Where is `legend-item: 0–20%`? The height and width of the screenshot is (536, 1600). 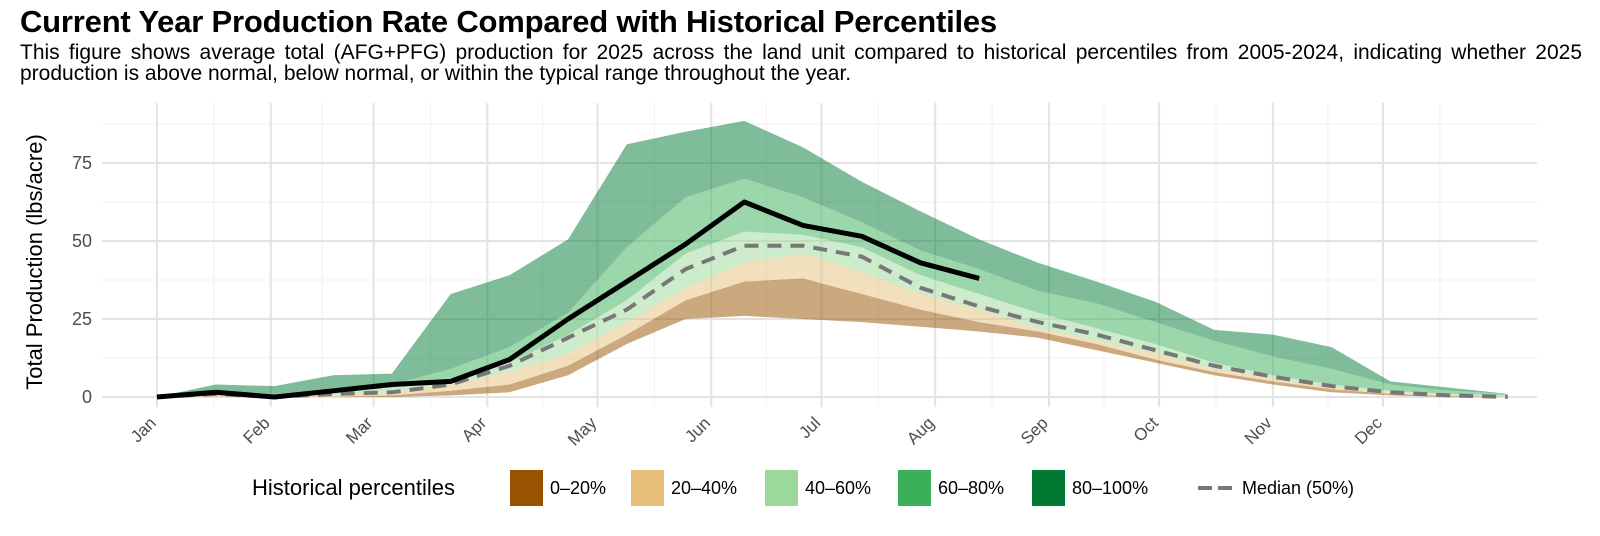
legend-item: 0–20% is located at coordinates (558, 488).